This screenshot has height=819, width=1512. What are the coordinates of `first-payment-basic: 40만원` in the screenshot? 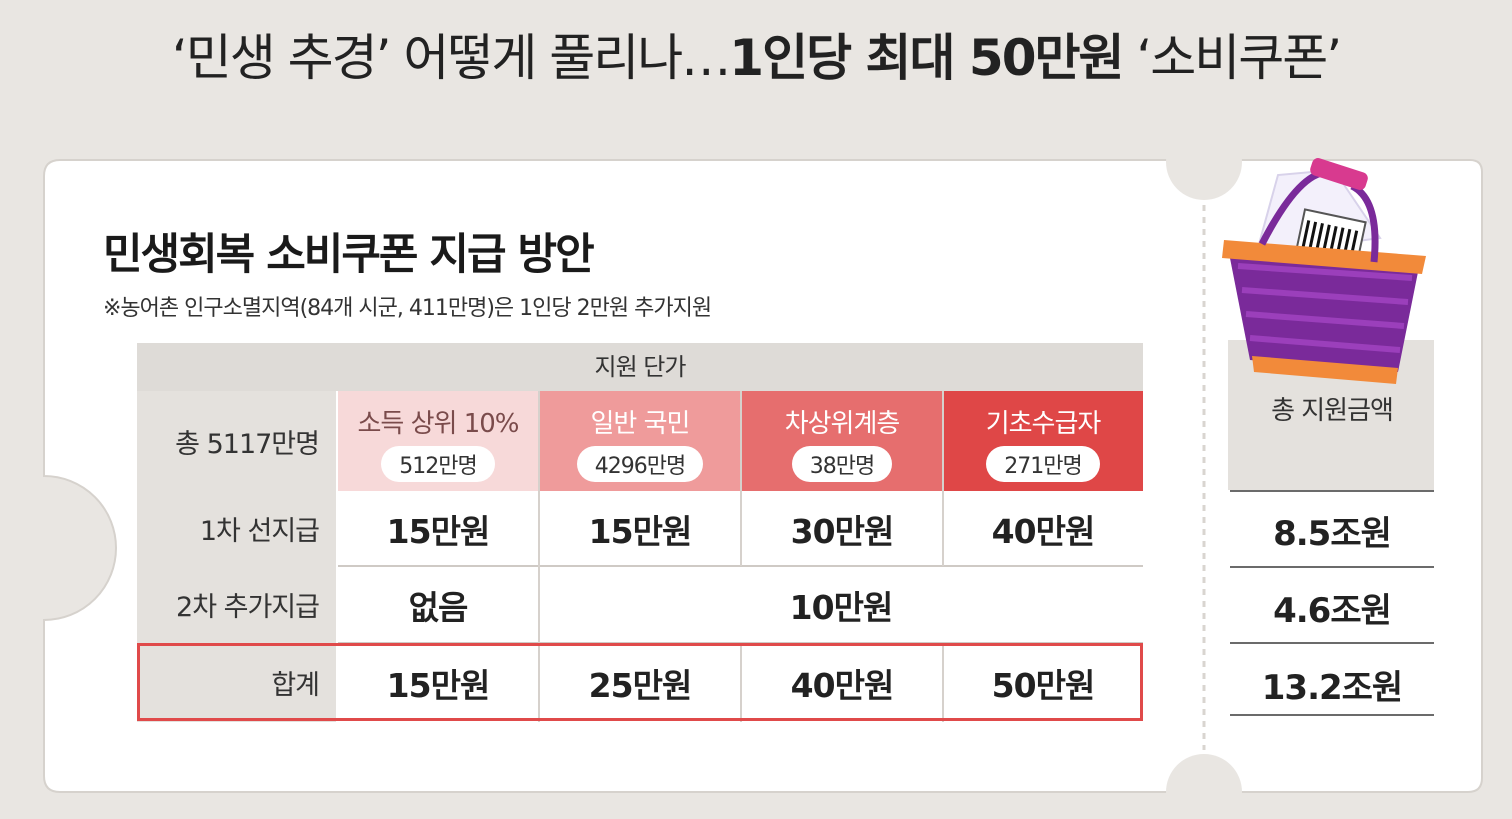 It's located at (1043, 531).